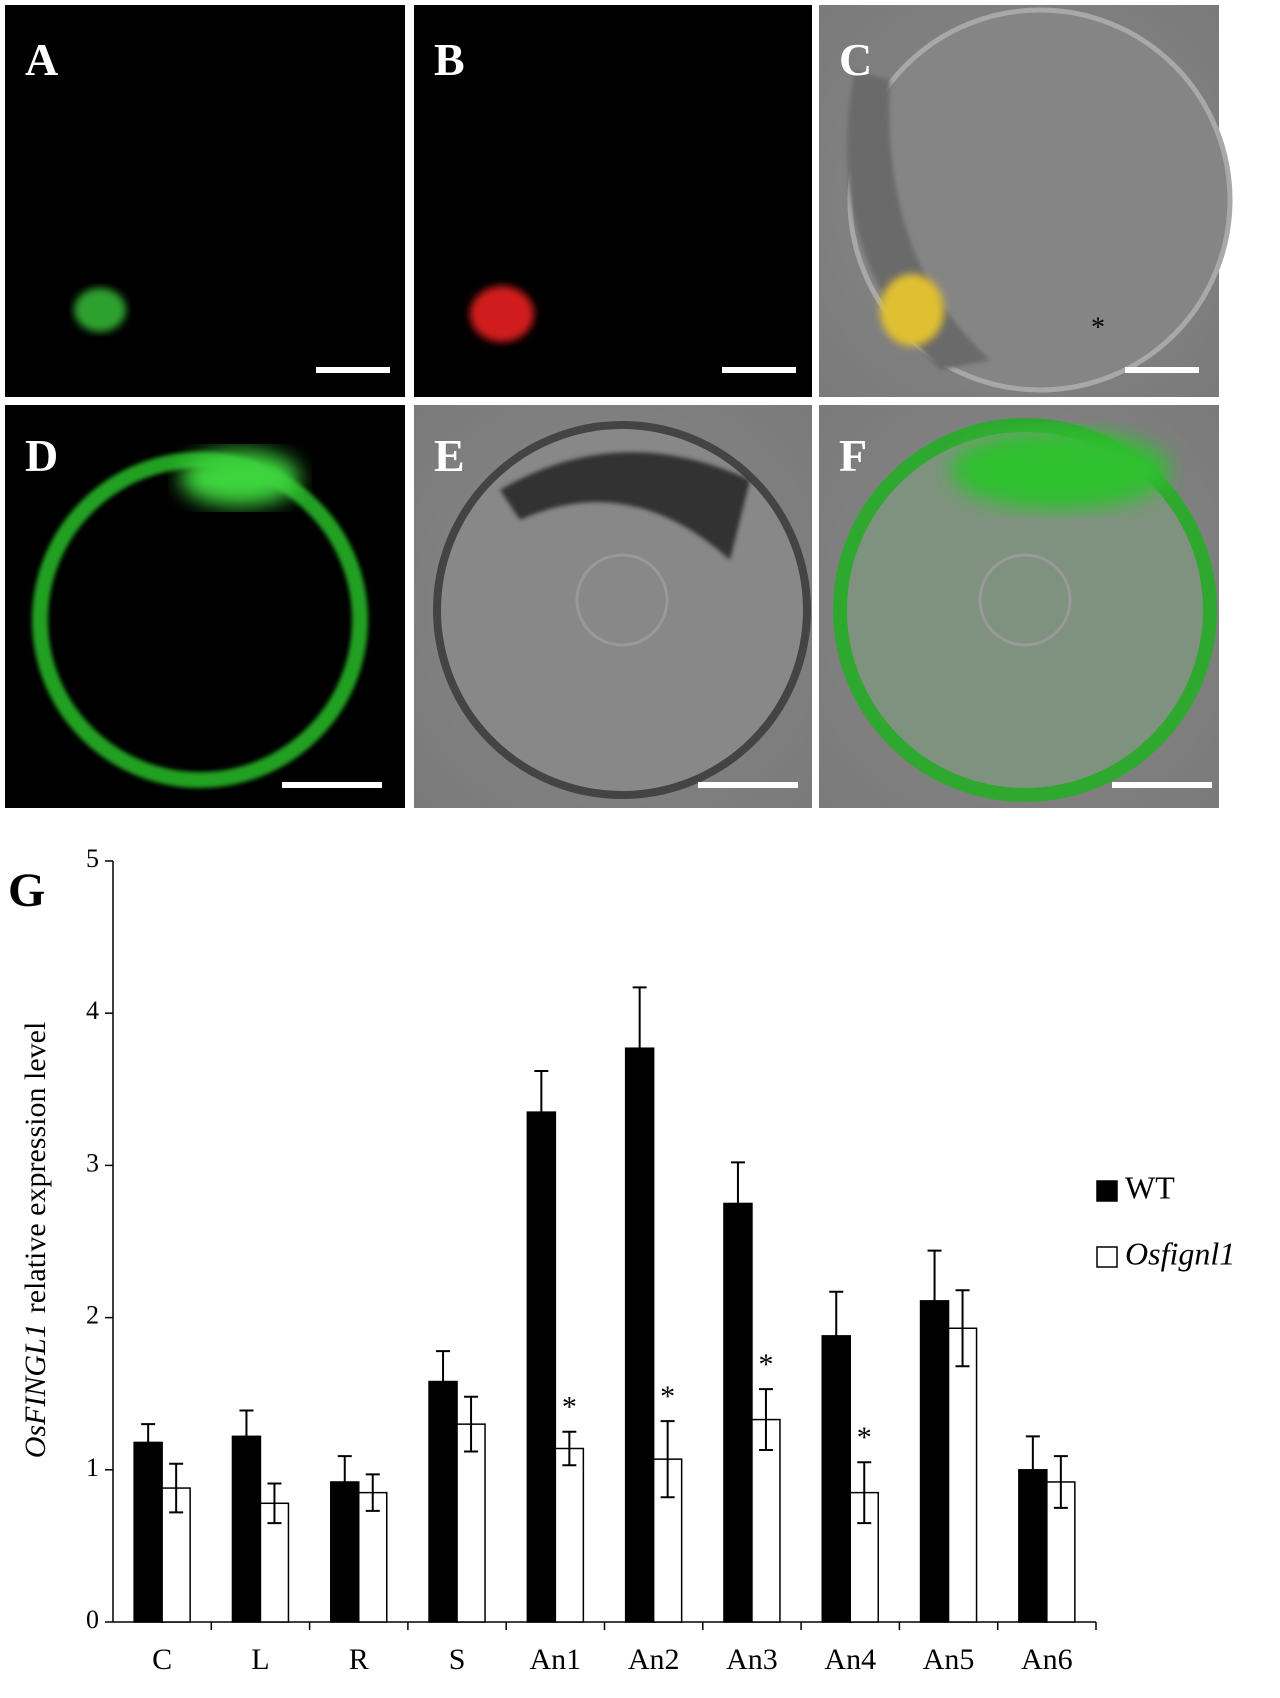 The height and width of the screenshot is (1698, 1280). What do you see at coordinates (92, 1162) in the screenshot?
I see `y-tick-label: 3` at bounding box center [92, 1162].